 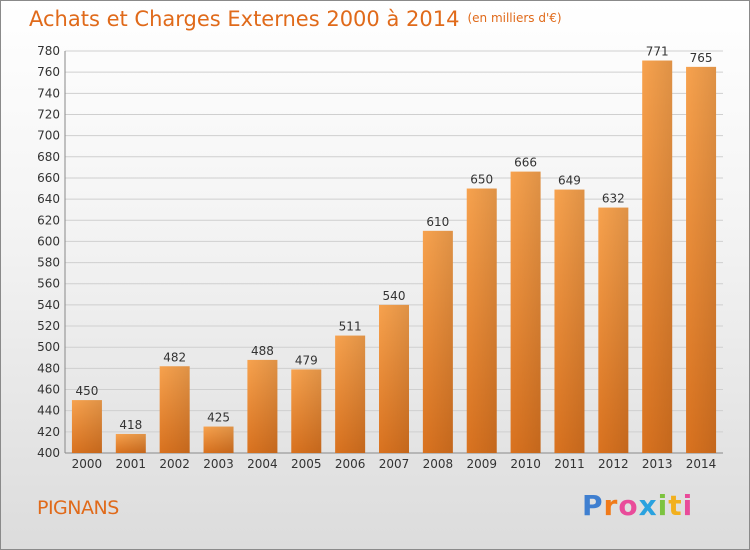 I want to click on y-tick-label: 400, so click(x=48, y=453).